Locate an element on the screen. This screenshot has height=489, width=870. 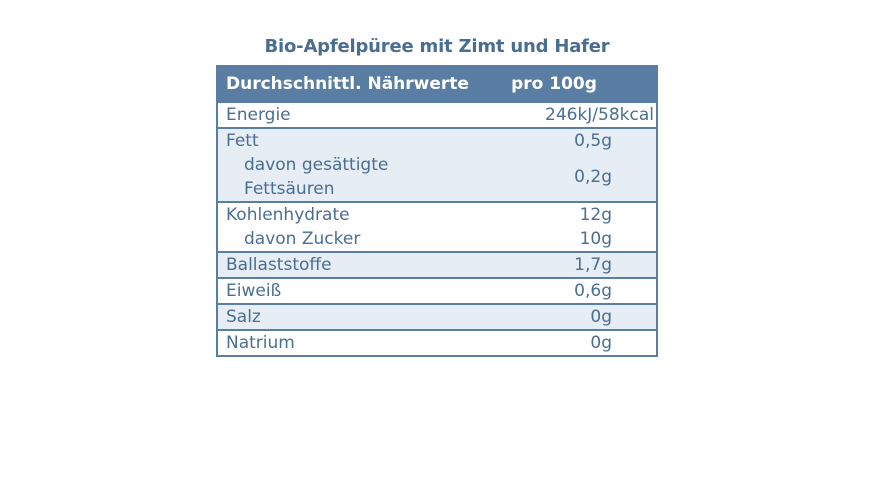
row-value-fett: 0,5g is located at coordinates (593, 141).